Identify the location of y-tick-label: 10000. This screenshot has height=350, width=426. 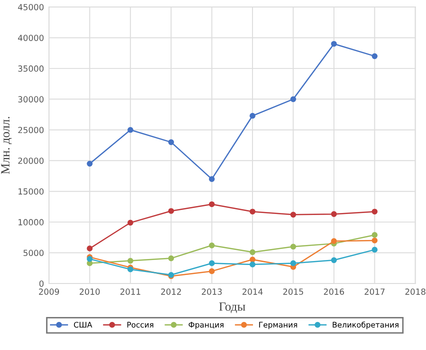
(31, 222).